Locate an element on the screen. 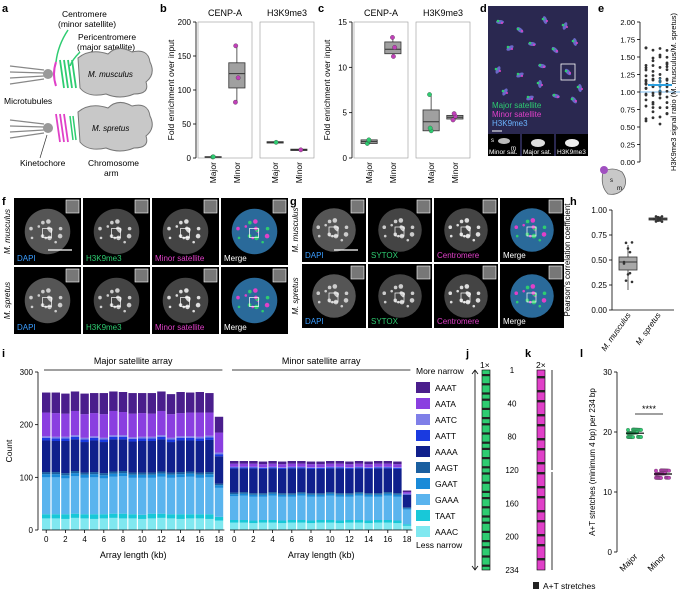  position-tick-label: 234 is located at coordinates (512, 570).